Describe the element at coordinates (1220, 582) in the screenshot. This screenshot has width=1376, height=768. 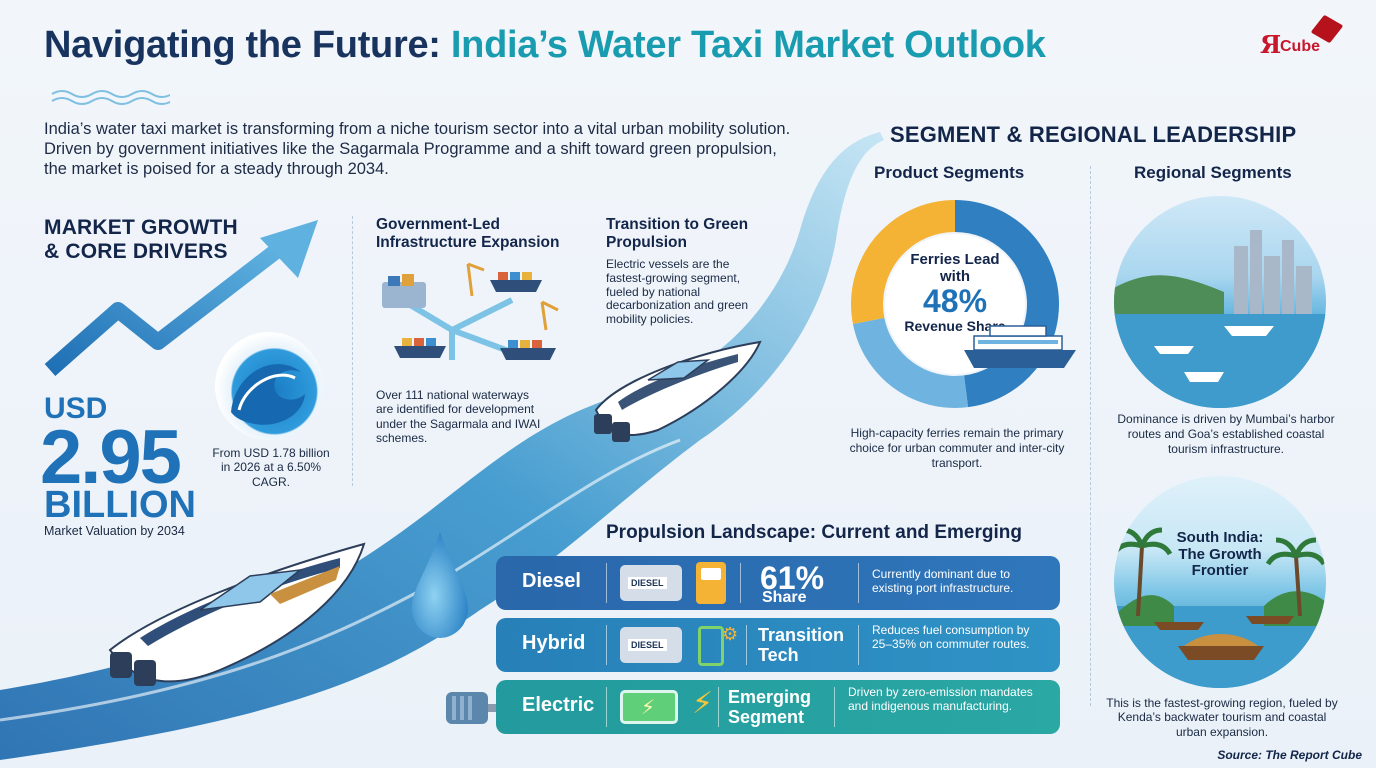
I see `south-india-backwater-image` at that location.